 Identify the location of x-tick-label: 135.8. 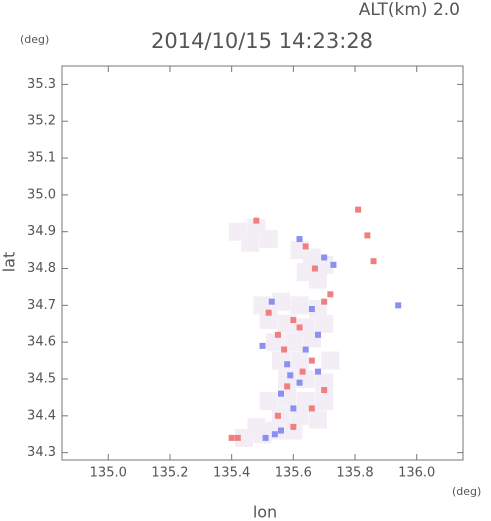
(354, 473).